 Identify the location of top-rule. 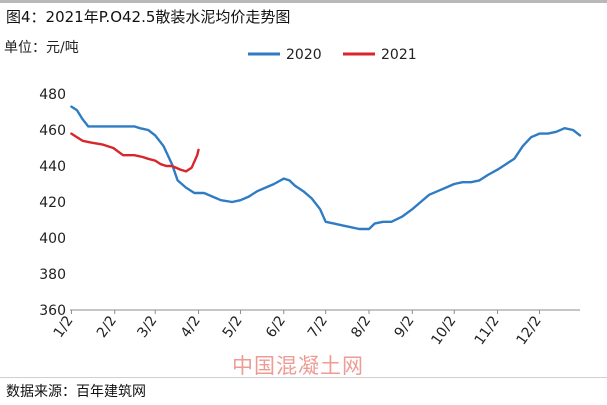
(303, 1).